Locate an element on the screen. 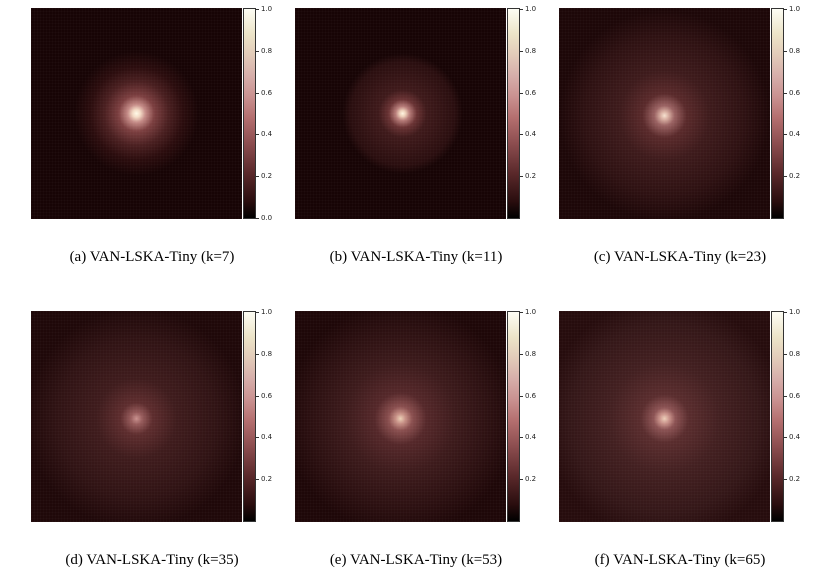 This screenshot has width=814, height=576. erf-heatmap-c is located at coordinates (664, 113).